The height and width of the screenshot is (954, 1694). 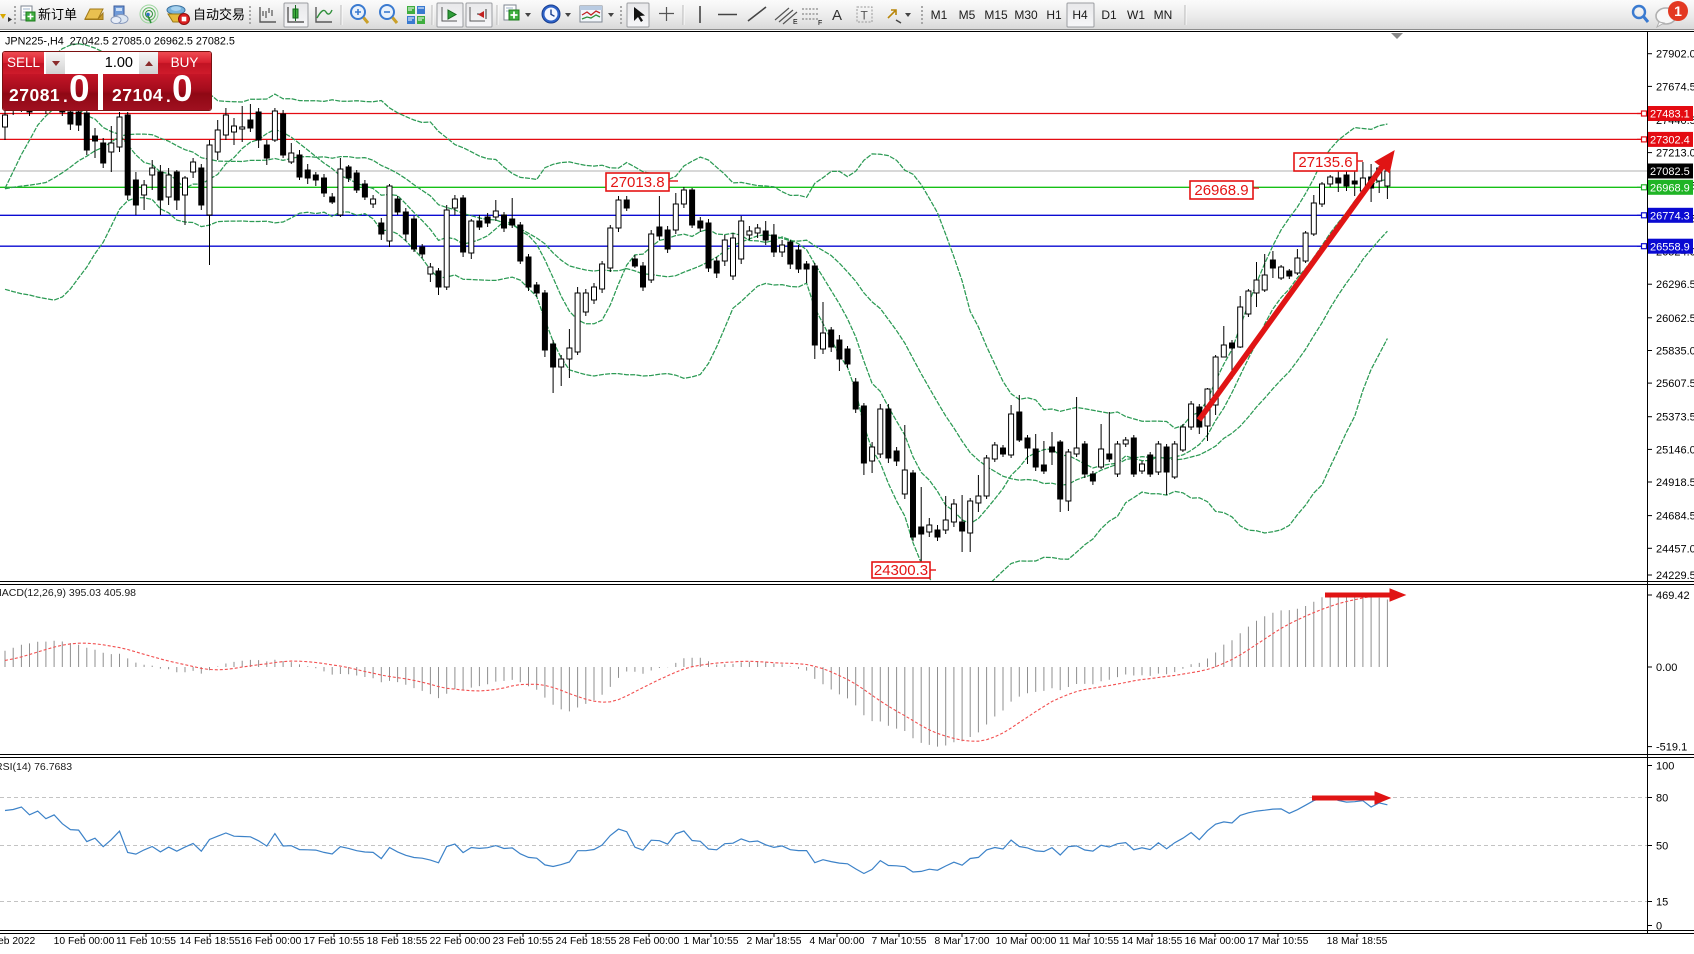 I want to click on svg-text: 50, so click(x=1662, y=847).